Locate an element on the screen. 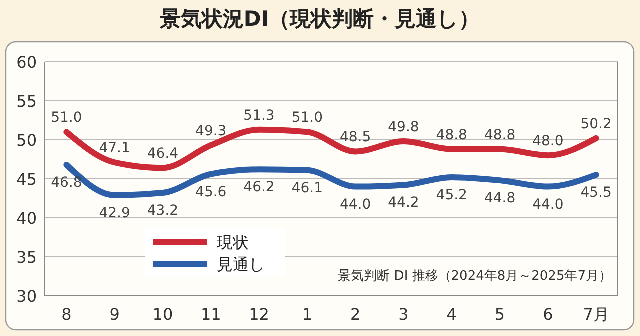 The width and height of the screenshot is (640, 336). y-tick-label: 35 is located at coordinates (26, 257).